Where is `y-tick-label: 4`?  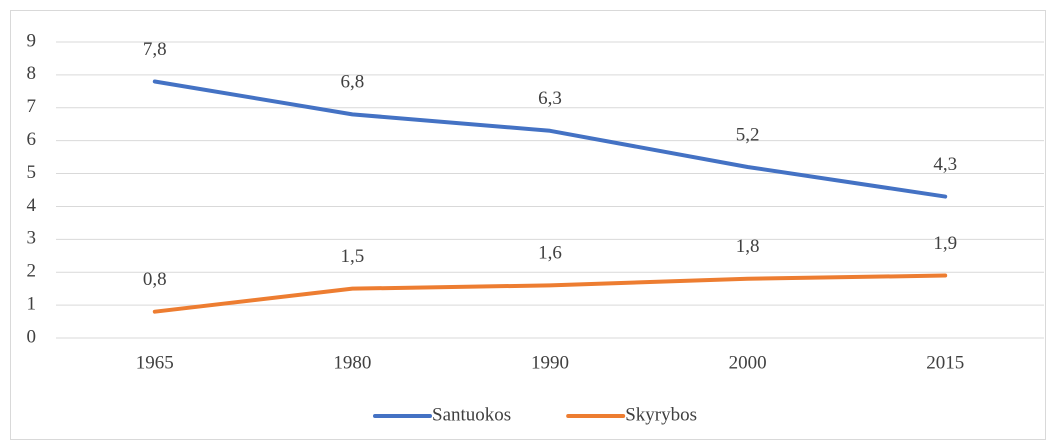
y-tick-label: 4 is located at coordinates (32, 205).